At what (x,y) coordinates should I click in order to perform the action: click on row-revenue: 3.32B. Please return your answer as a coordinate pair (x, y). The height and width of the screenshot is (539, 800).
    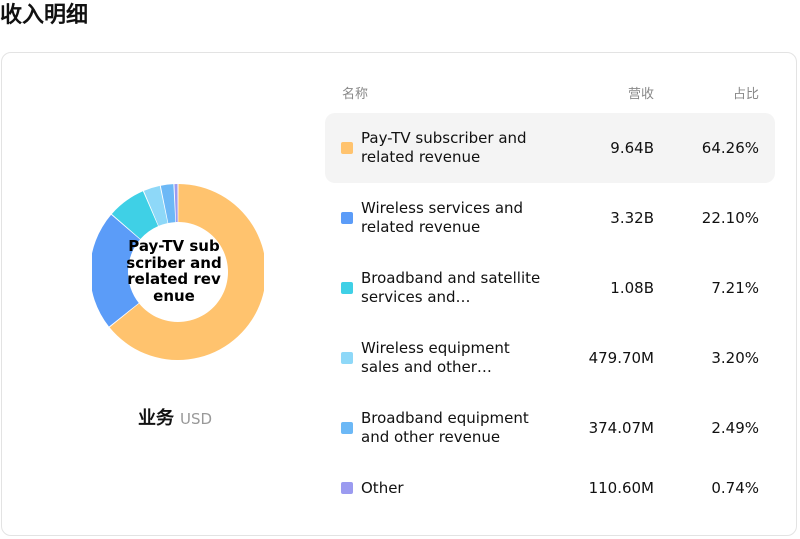
    Looking at the image, I should click on (632, 218).